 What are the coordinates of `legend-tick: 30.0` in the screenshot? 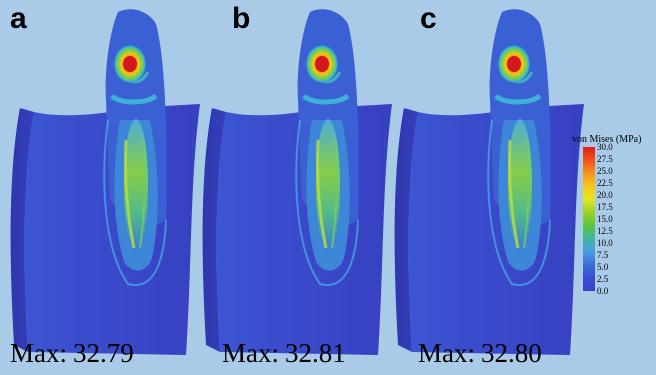 It's located at (605, 147).